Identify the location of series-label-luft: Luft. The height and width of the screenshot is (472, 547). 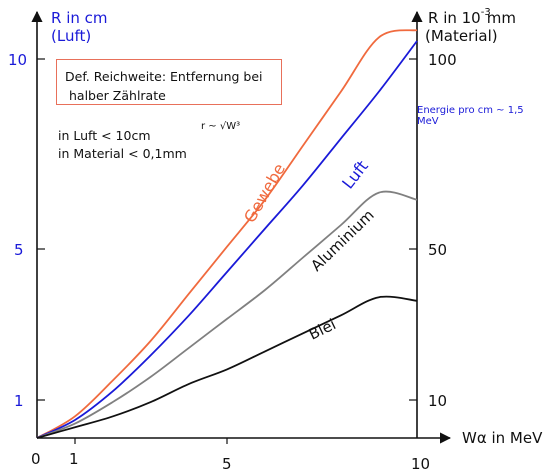
(355, 175).